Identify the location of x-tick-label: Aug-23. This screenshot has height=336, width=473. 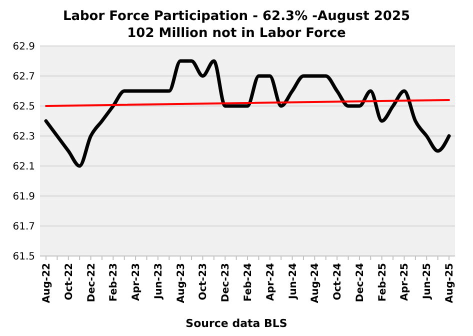
(181, 283).